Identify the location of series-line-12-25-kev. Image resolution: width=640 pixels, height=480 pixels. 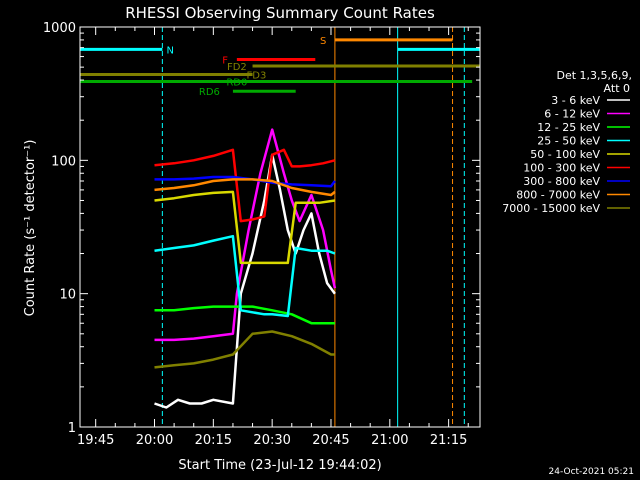
(244, 315).